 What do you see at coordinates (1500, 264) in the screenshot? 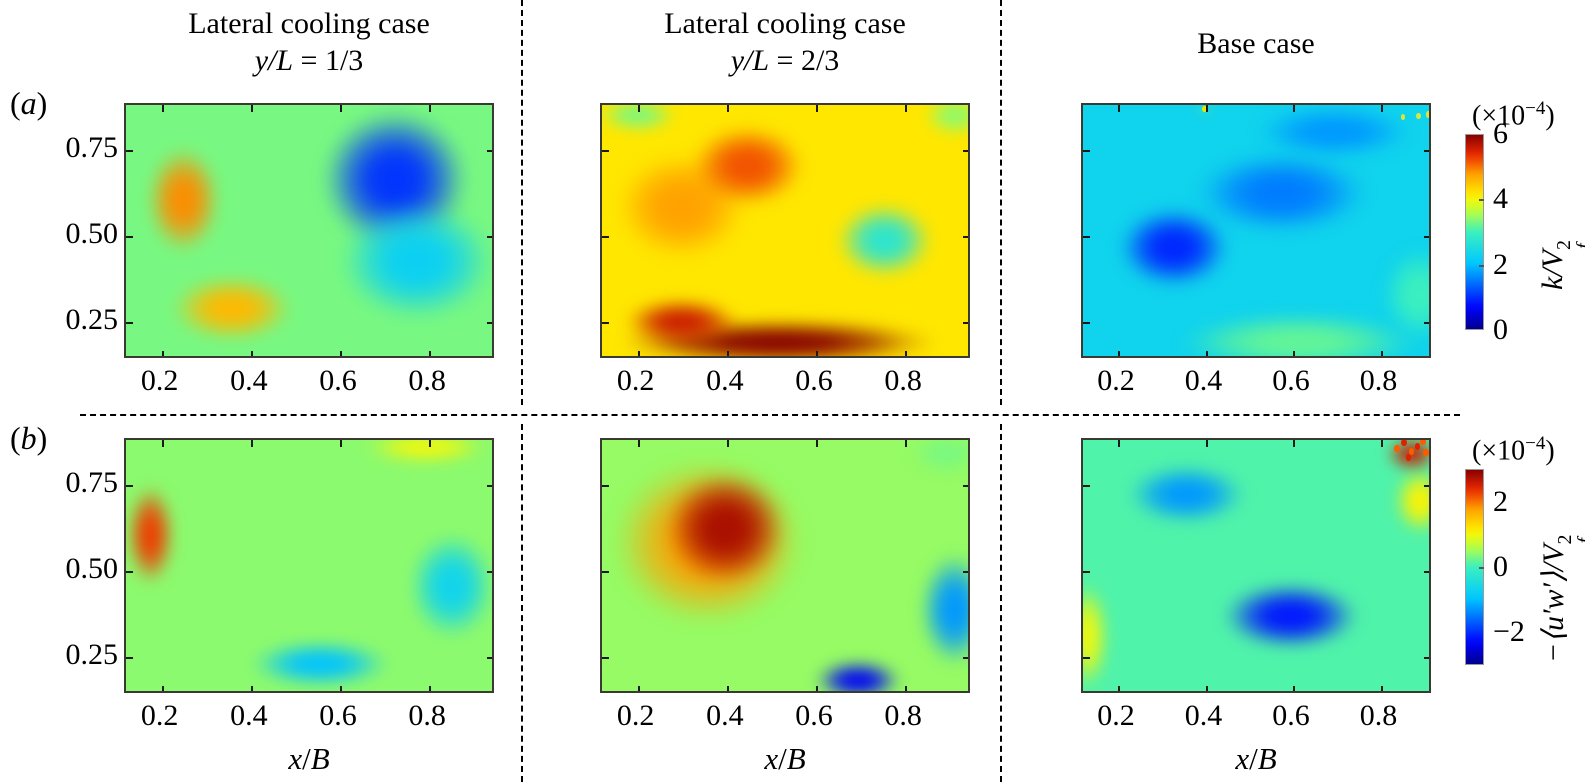
I see `colorbar-tick-label: 2` at bounding box center [1500, 264].